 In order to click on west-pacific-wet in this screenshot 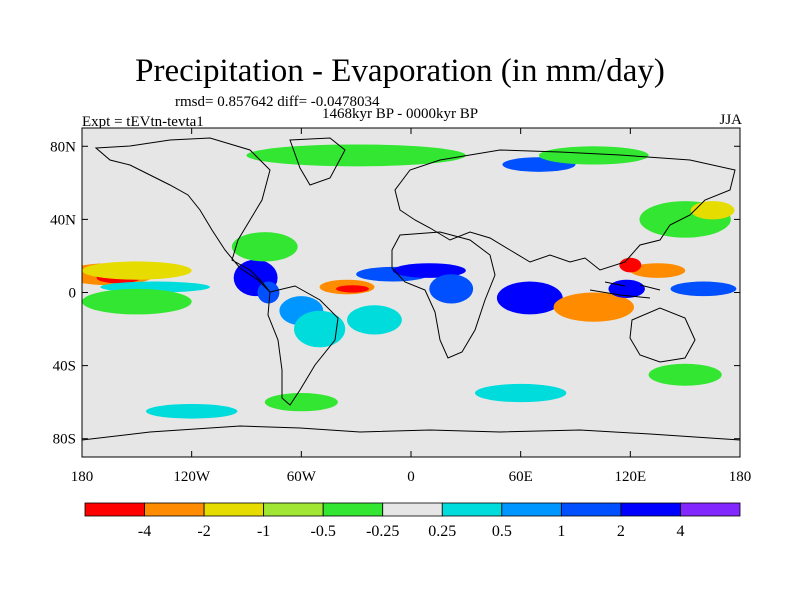, I will do `click(703, 289)`.